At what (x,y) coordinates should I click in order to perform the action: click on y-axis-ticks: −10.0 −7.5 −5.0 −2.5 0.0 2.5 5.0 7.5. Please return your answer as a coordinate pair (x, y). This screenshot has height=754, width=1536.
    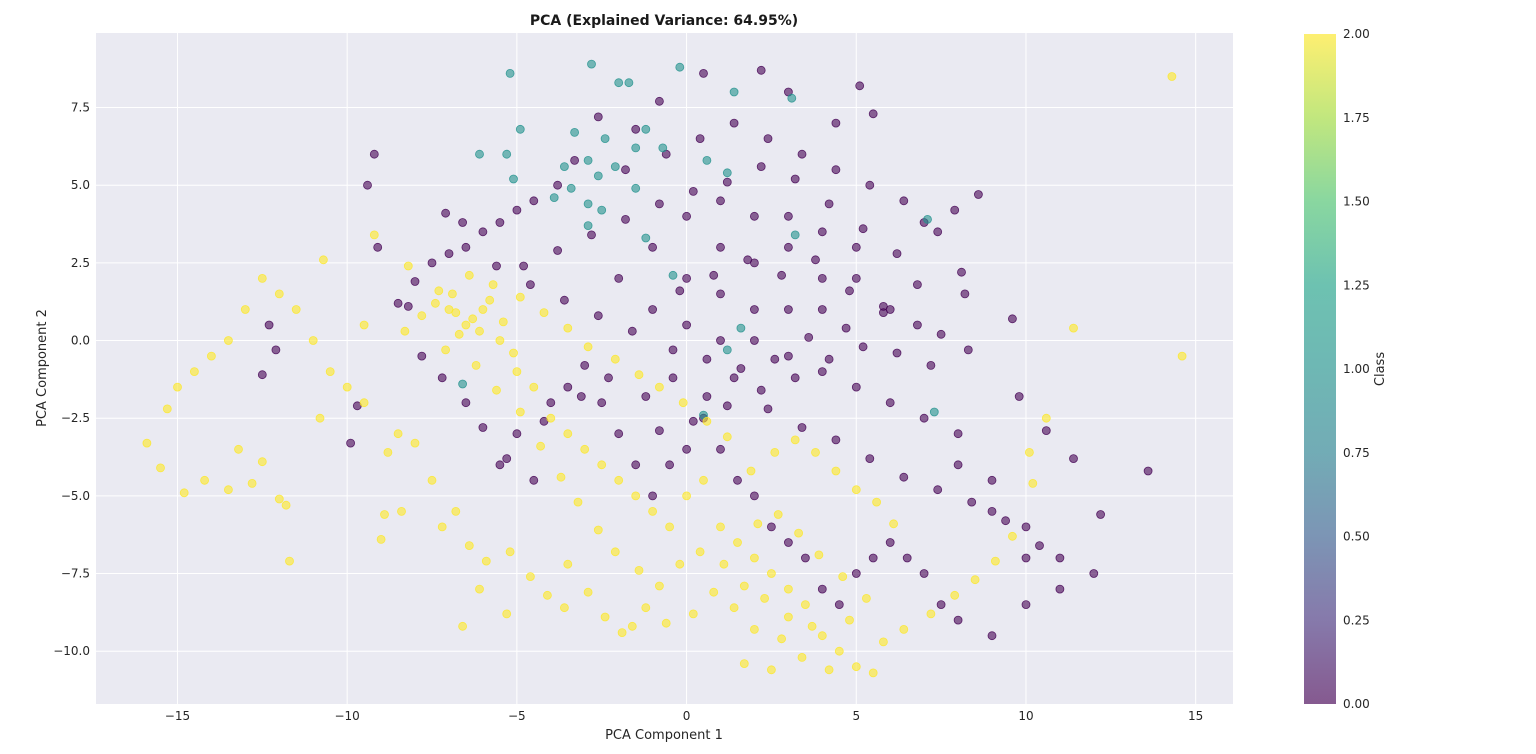
    Looking at the image, I should click on (71, 380).